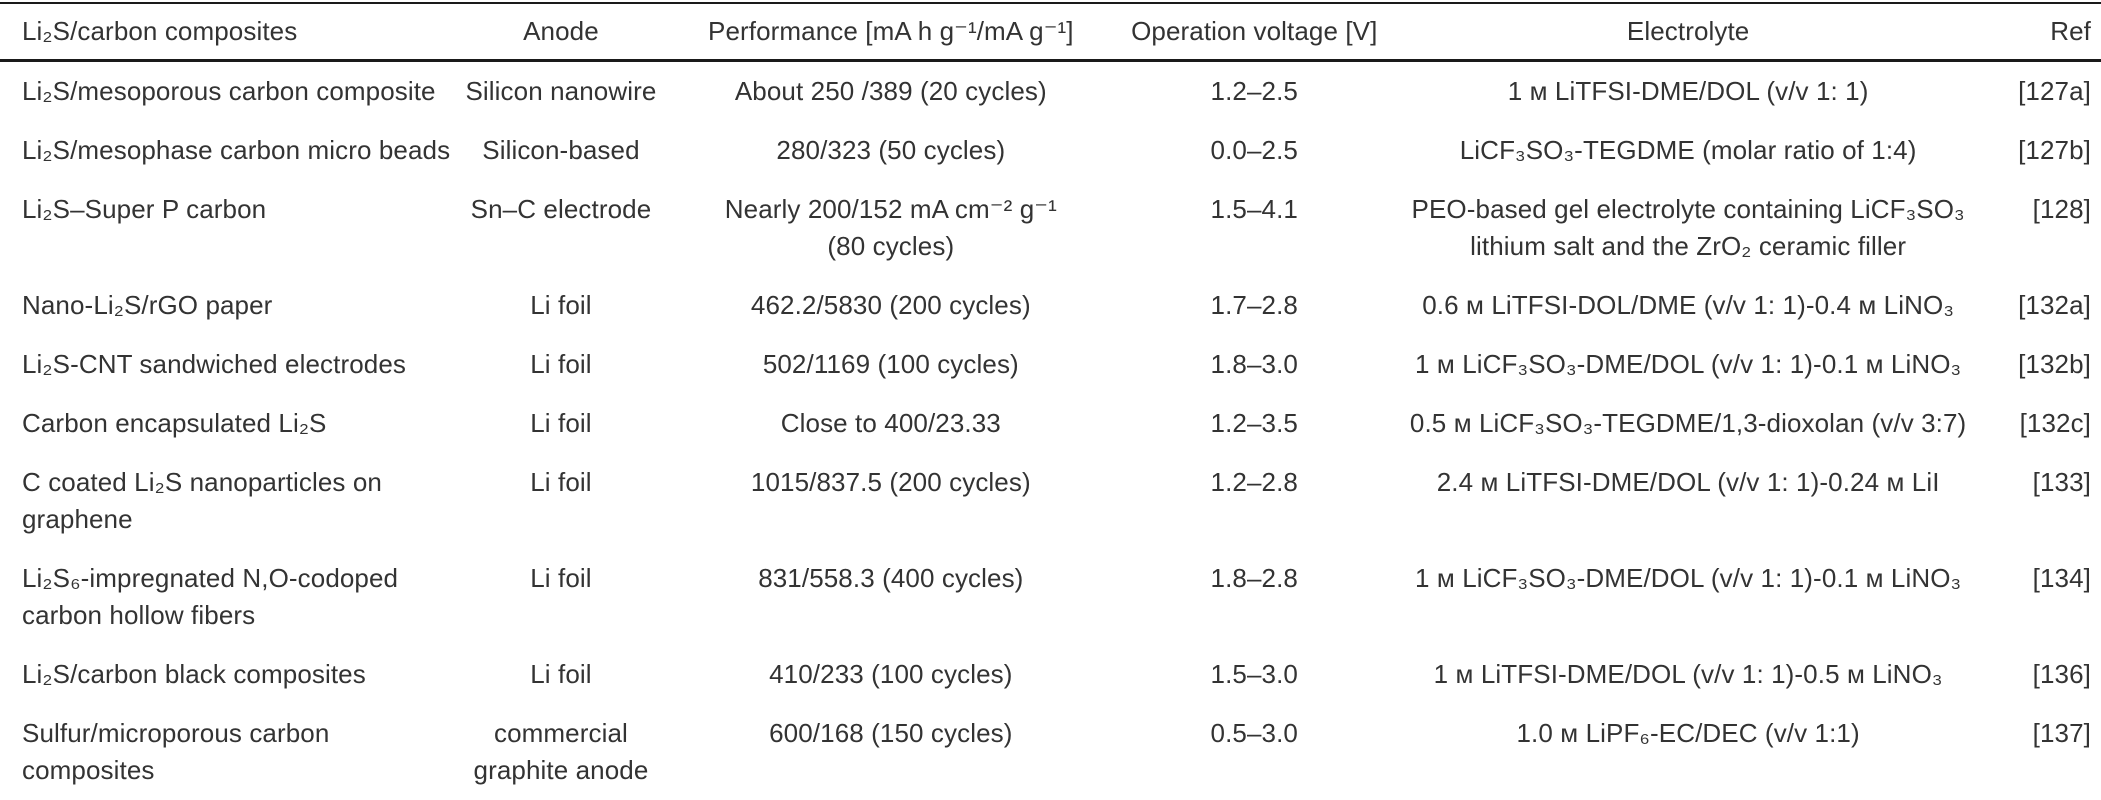  I want to click on header-electrolyte: Electrolyte, so click(1688, 32).